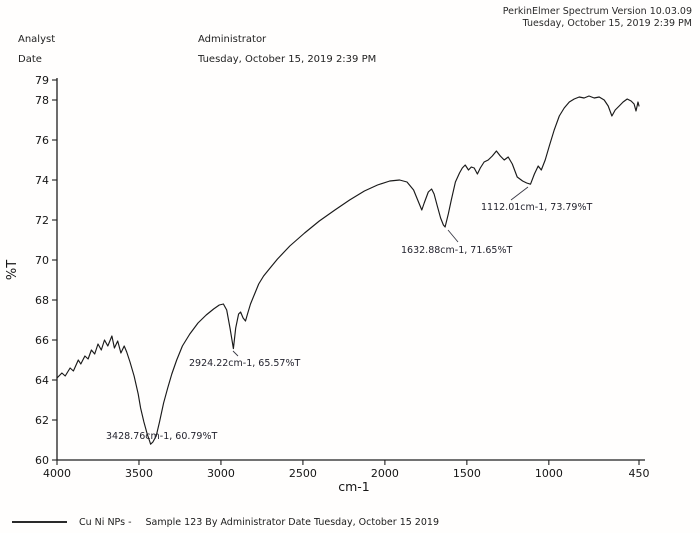 This screenshot has height=533, width=700. I want to click on y-tick-label: 64, so click(42, 380).